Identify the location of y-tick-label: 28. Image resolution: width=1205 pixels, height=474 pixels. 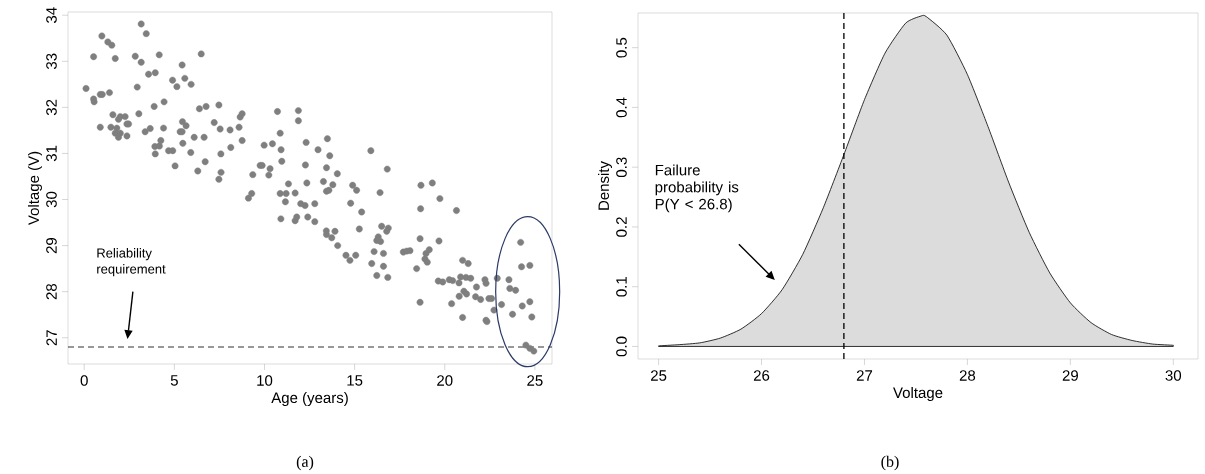
(51, 291).